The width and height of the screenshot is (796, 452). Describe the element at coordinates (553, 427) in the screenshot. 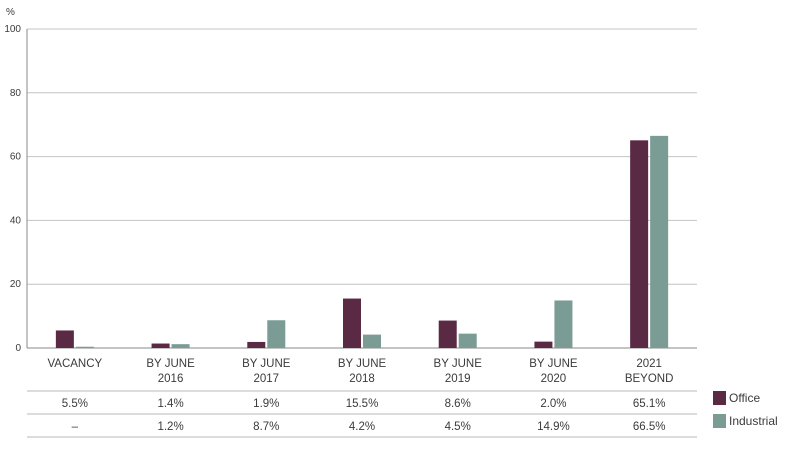

I see `data-label-industrial: 14.9%` at that location.